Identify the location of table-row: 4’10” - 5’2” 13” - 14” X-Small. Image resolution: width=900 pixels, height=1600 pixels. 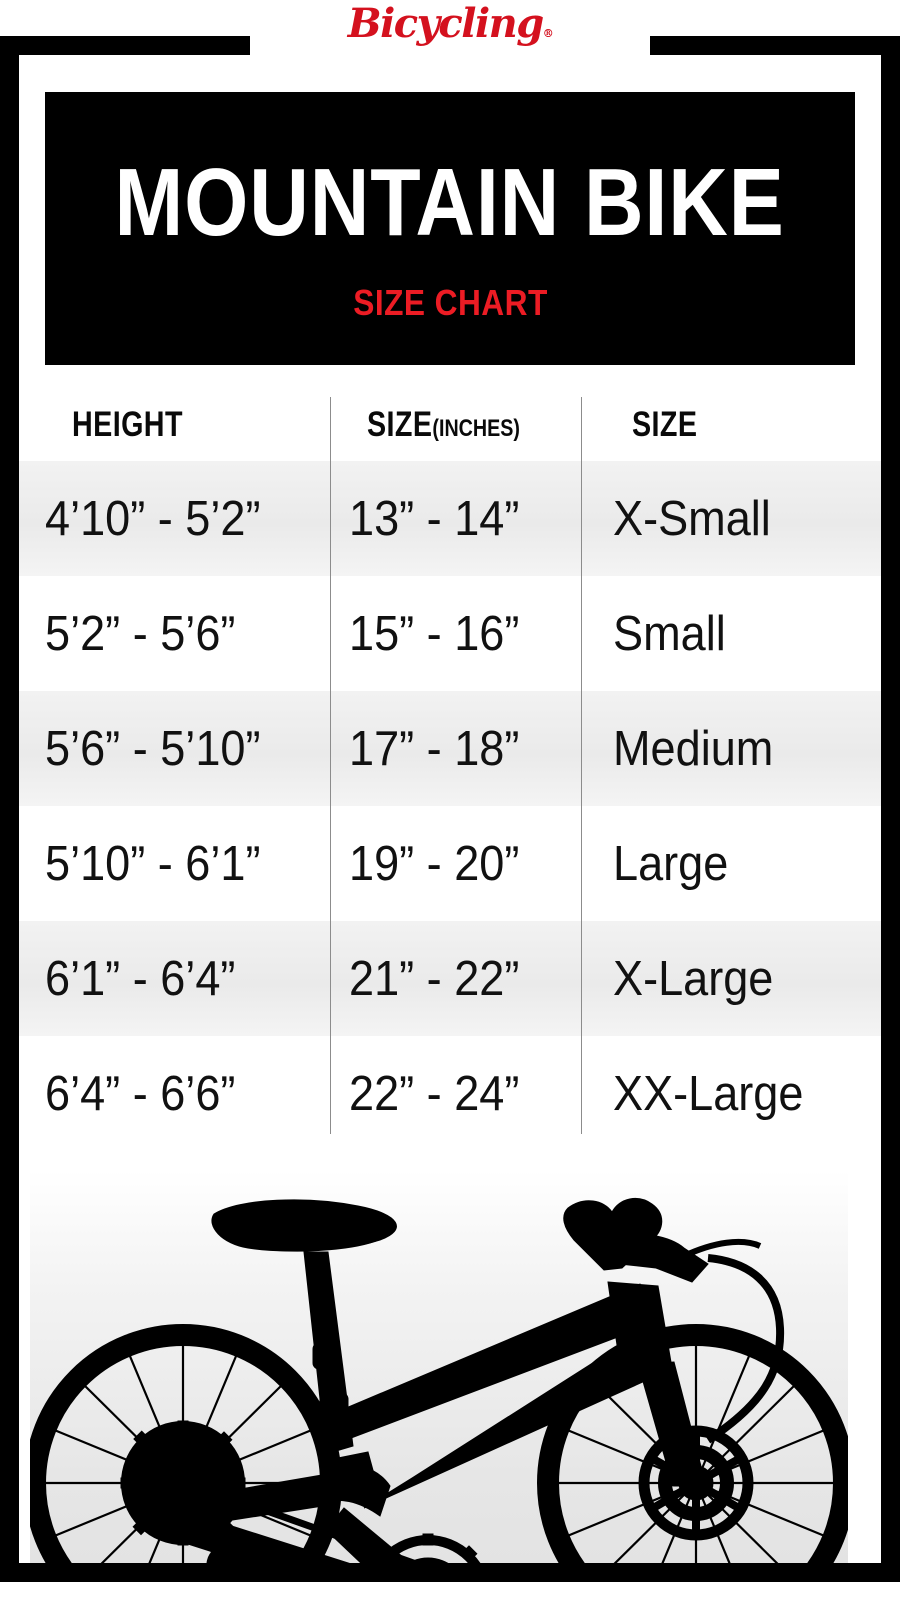
(450, 518).